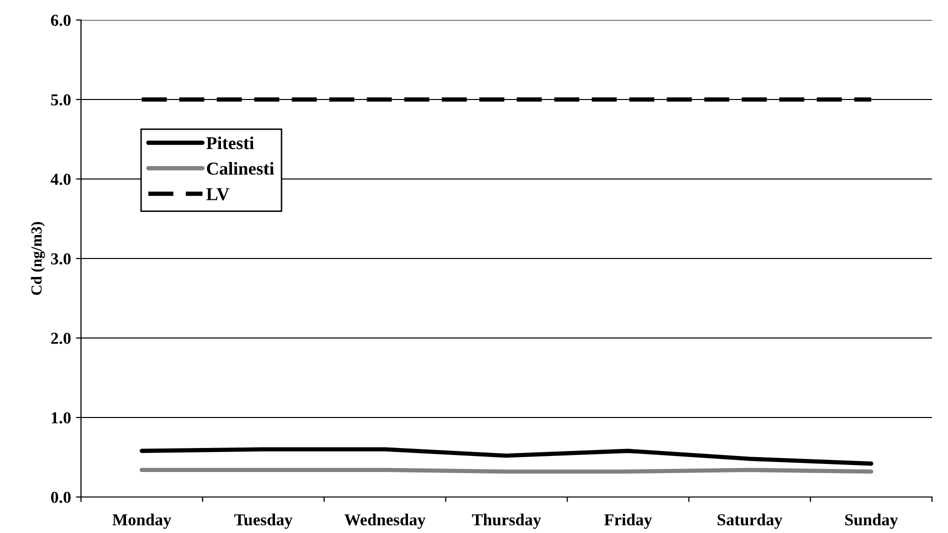 This screenshot has height=533, width=948. What do you see at coordinates (628, 521) in the screenshot?
I see `x-tick-label: Friday` at bounding box center [628, 521].